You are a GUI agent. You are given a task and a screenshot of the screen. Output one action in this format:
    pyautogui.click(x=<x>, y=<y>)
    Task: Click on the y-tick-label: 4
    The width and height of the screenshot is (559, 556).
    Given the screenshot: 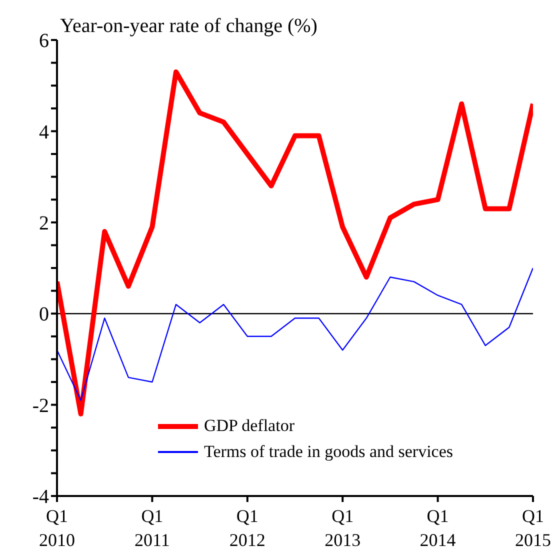 What is the action you would take?
    pyautogui.click(x=44, y=132)
    